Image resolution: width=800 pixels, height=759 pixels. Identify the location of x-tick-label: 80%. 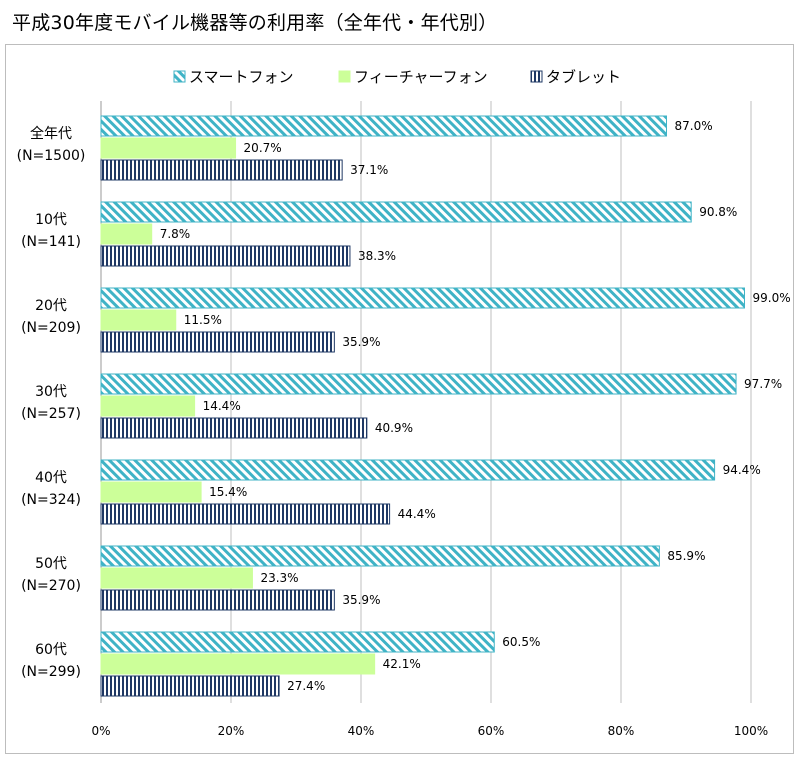
(621, 731).